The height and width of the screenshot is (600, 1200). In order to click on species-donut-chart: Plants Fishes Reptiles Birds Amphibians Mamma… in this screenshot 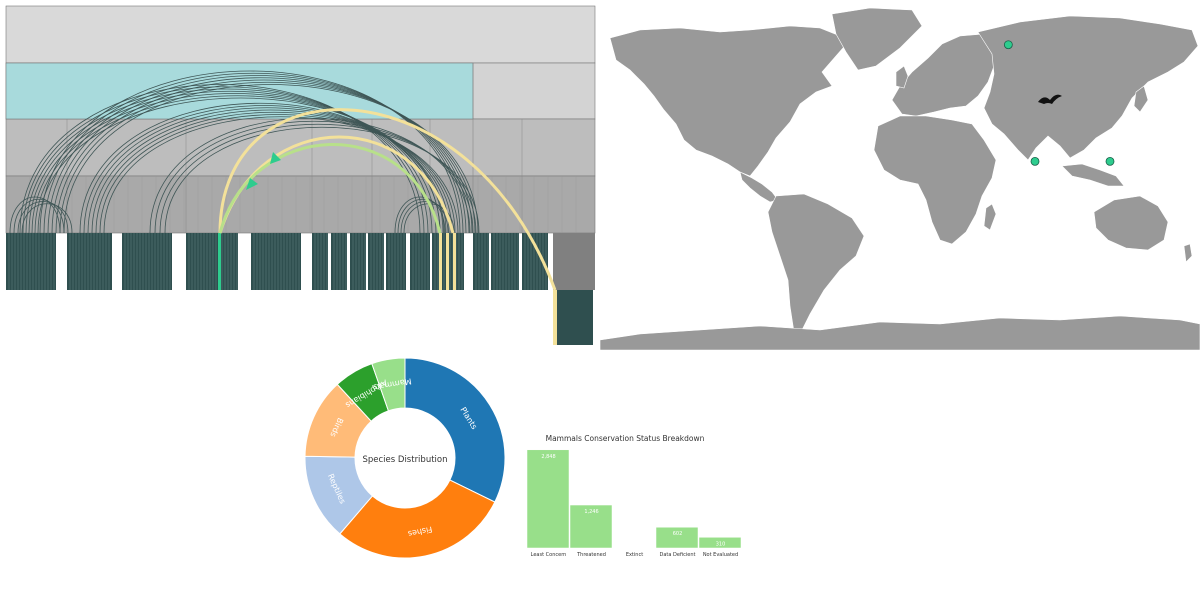, I will do `click(405, 457)`.